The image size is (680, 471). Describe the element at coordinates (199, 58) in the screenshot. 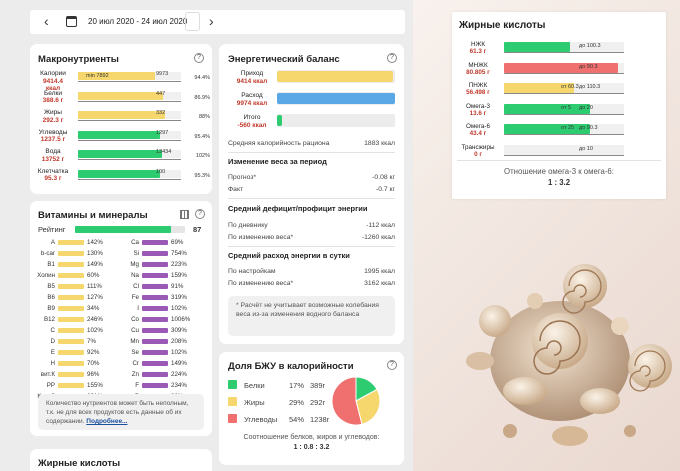

I see `macro-help-icon: ?` at that location.